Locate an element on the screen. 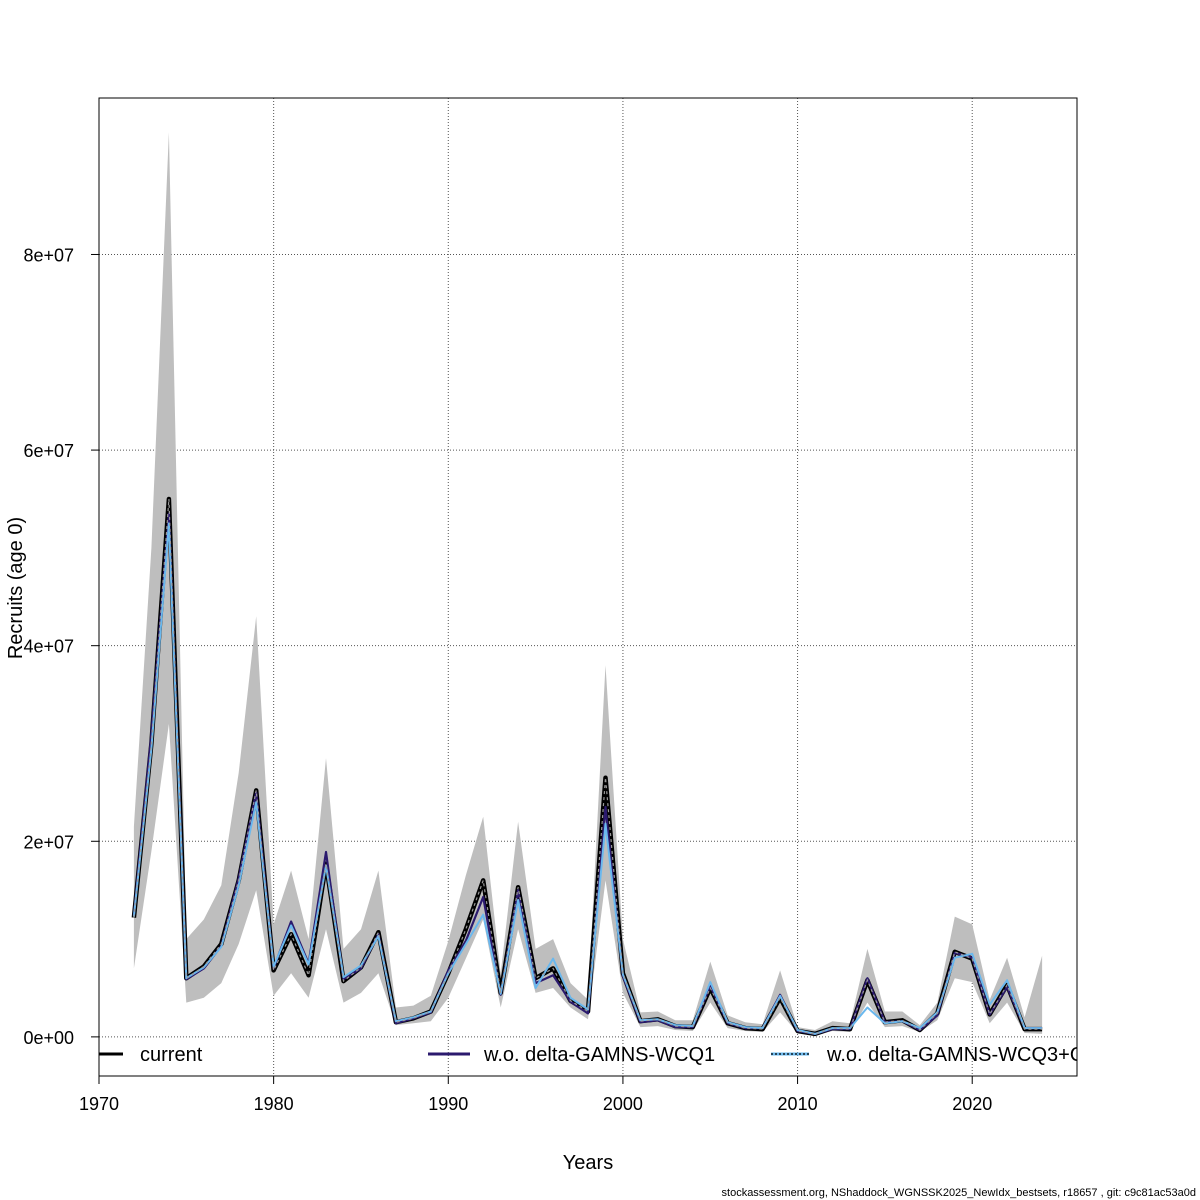  y-tick-label: 8e+07 is located at coordinates (48, 255).